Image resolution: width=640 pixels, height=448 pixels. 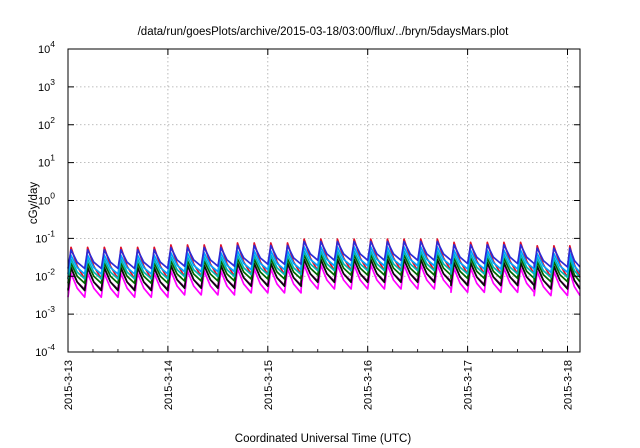 I want to click on y-tick-label: 10⁻³, so click(x=45, y=312).